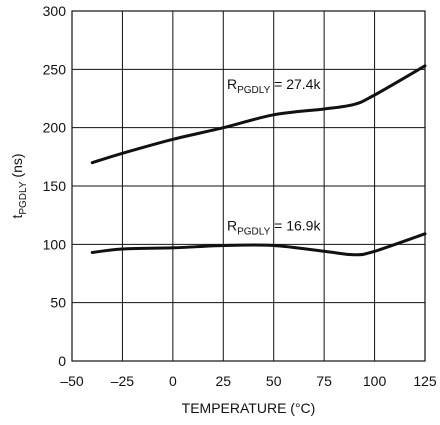  Describe the element at coordinates (249, 408) in the screenshot. I see `x-axis-label: TEMPERATURE (°C)` at that location.